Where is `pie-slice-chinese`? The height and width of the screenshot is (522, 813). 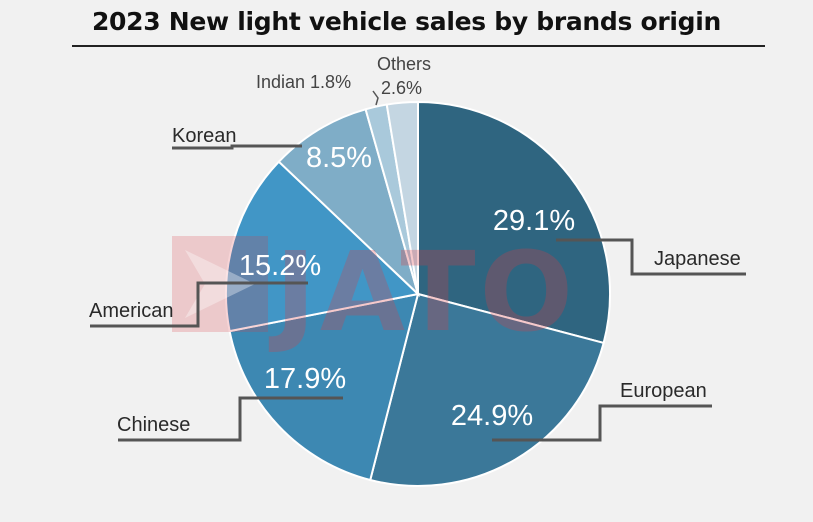 pie-slice-chinese is located at coordinates (324, 387).